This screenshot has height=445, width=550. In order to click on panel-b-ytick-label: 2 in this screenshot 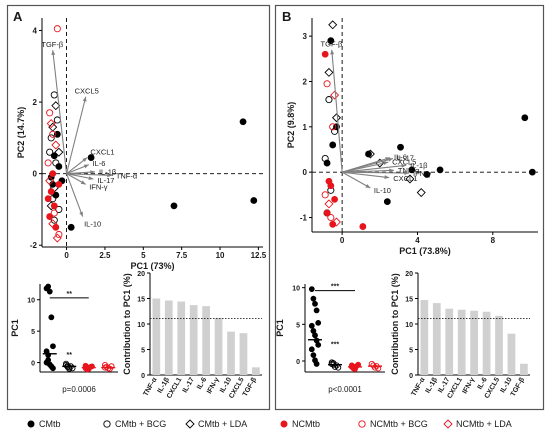, I will do `click(305, 81)`.